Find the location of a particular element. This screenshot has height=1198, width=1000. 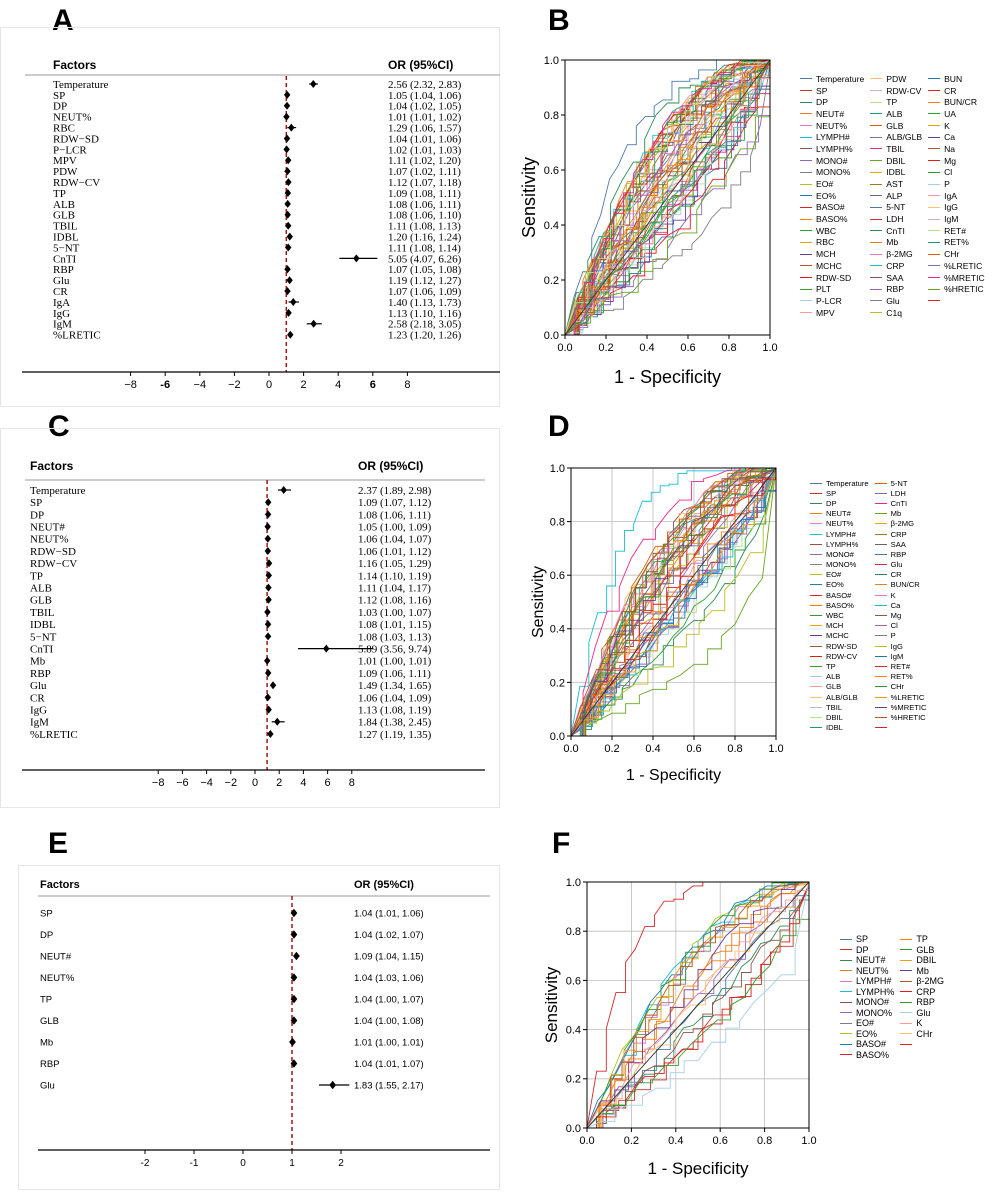

legend-item-d: RET# is located at coordinates (900, 666).